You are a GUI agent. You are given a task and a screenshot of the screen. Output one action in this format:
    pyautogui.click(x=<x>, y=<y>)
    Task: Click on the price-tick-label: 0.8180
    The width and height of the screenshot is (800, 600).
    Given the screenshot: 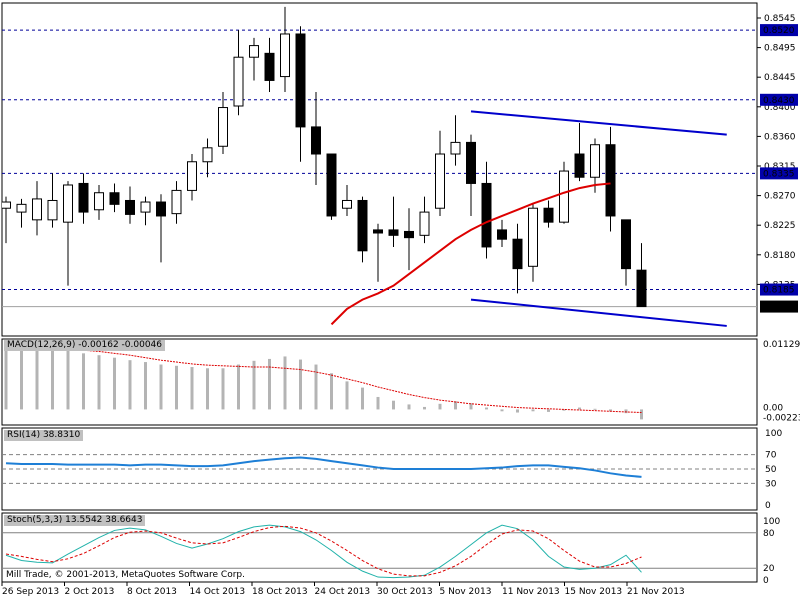 What is the action you would take?
    pyautogui.click(x=780, y=256)
    